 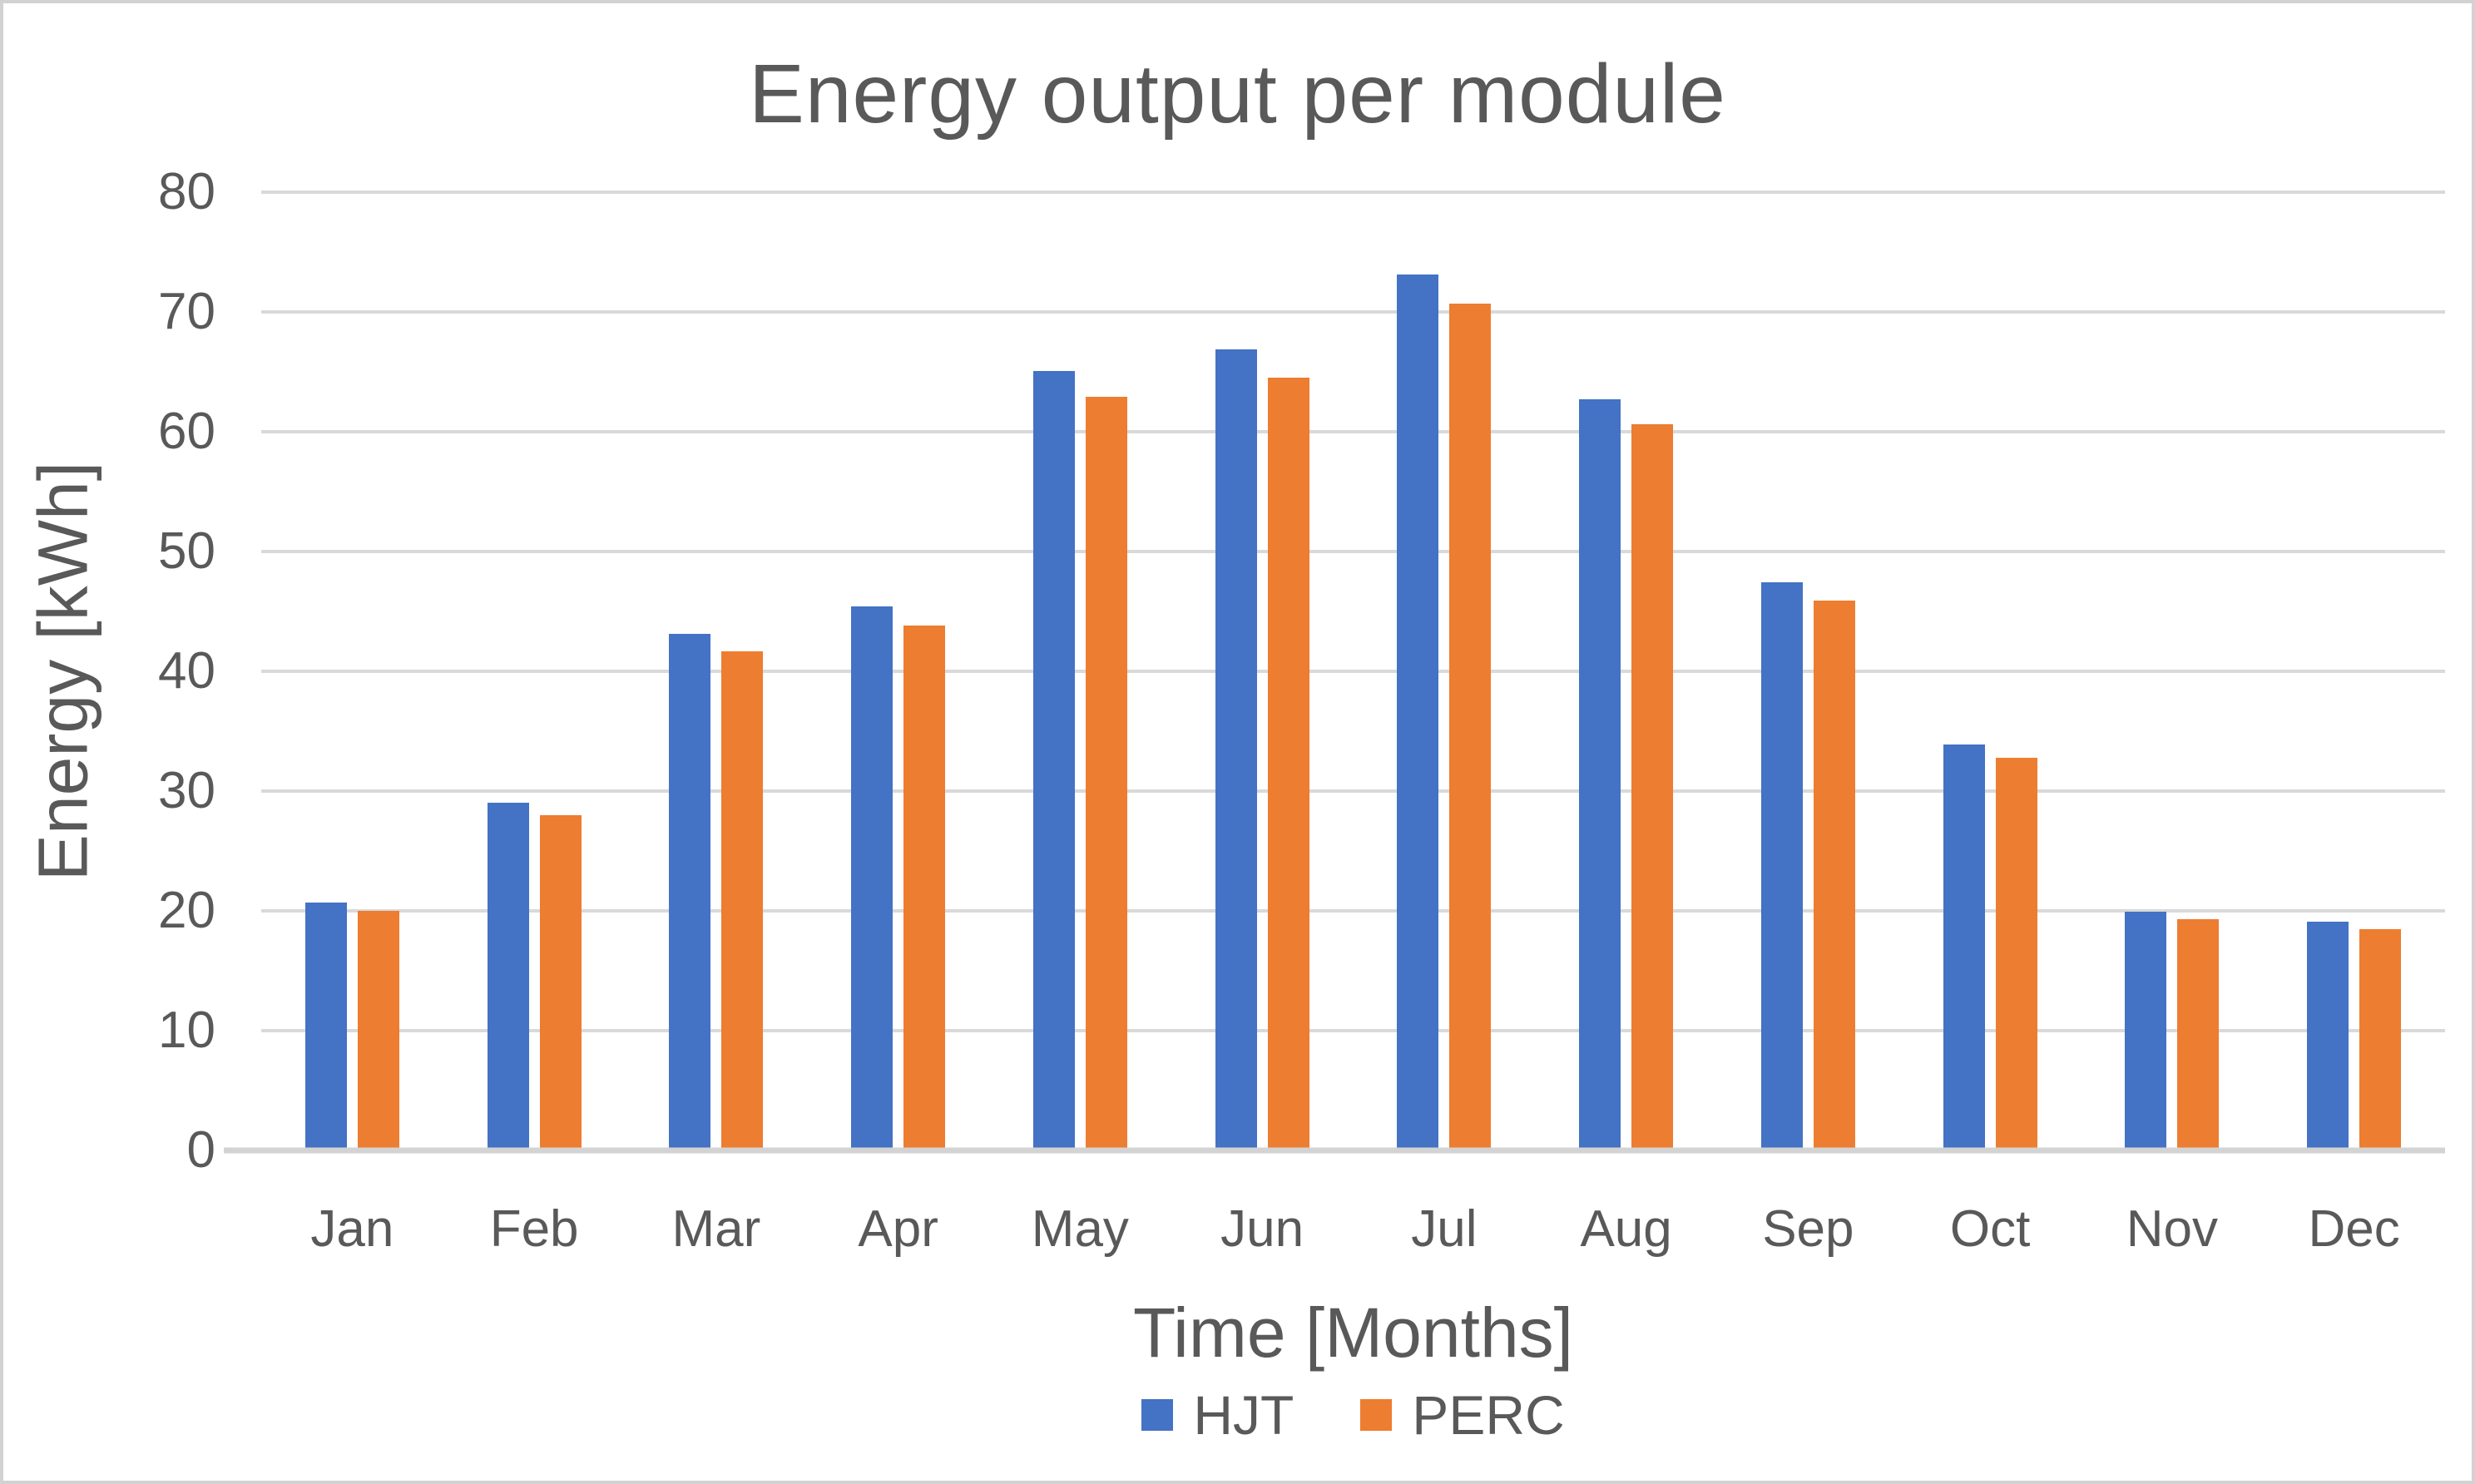 I want to click on bar-hjt-sep, so click(x=1781, y=866).